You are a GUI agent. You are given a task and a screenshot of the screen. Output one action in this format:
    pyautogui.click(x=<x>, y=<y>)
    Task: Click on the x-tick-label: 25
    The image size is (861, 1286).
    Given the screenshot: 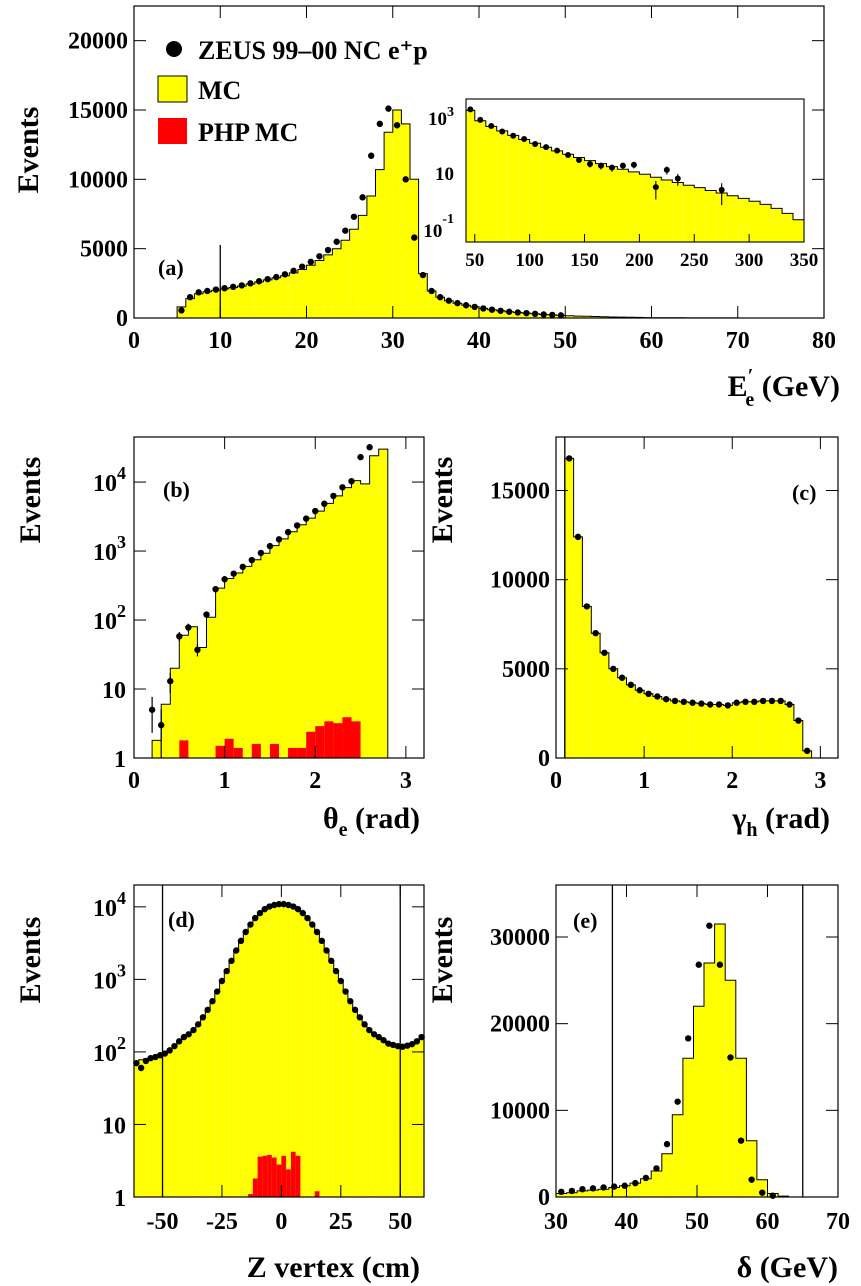 What is the action you would take?
    pyautogui.click(x=341, y=1222)
    